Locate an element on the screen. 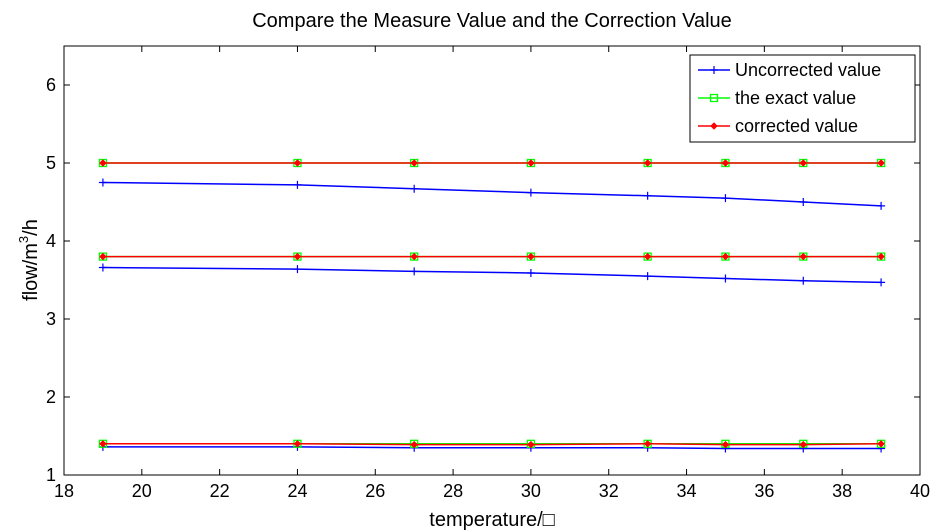  x-tick-label: 38 is located at coordinates (842, 491).